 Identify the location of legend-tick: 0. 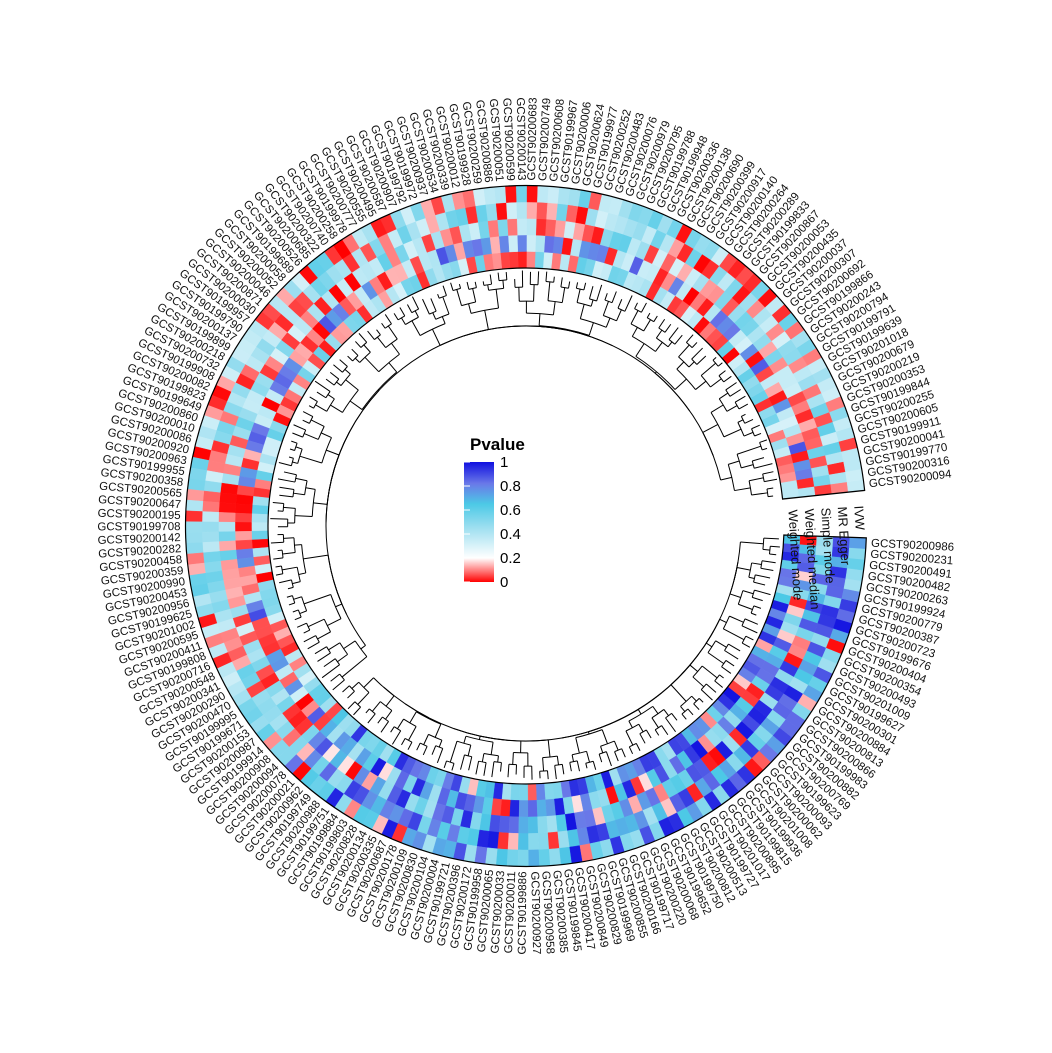
(504, 582).